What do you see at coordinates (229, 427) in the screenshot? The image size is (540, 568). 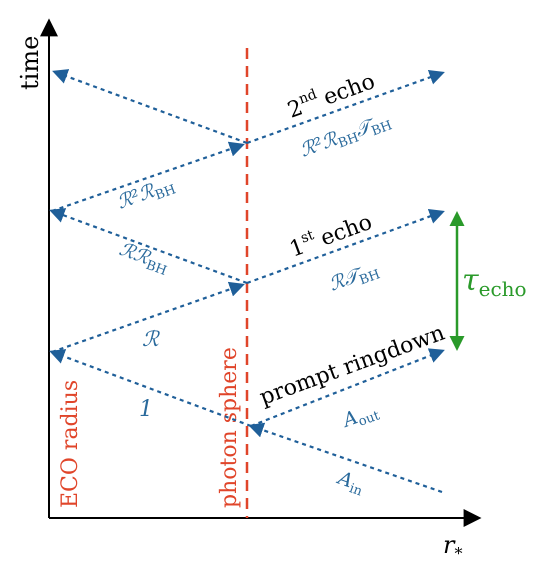 I see `photon-sphere-label: photon sphere` at bounding box center [229, 427].